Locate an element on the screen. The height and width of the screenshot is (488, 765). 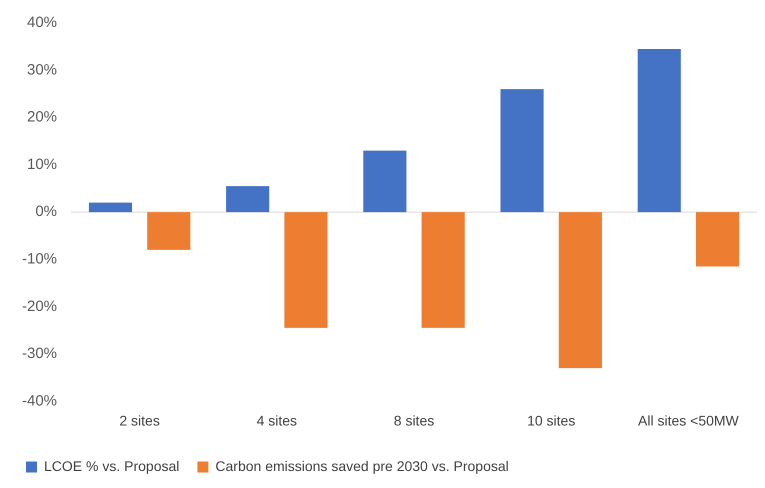
y-tick-label: -40% is located at coordinates (40, 401).